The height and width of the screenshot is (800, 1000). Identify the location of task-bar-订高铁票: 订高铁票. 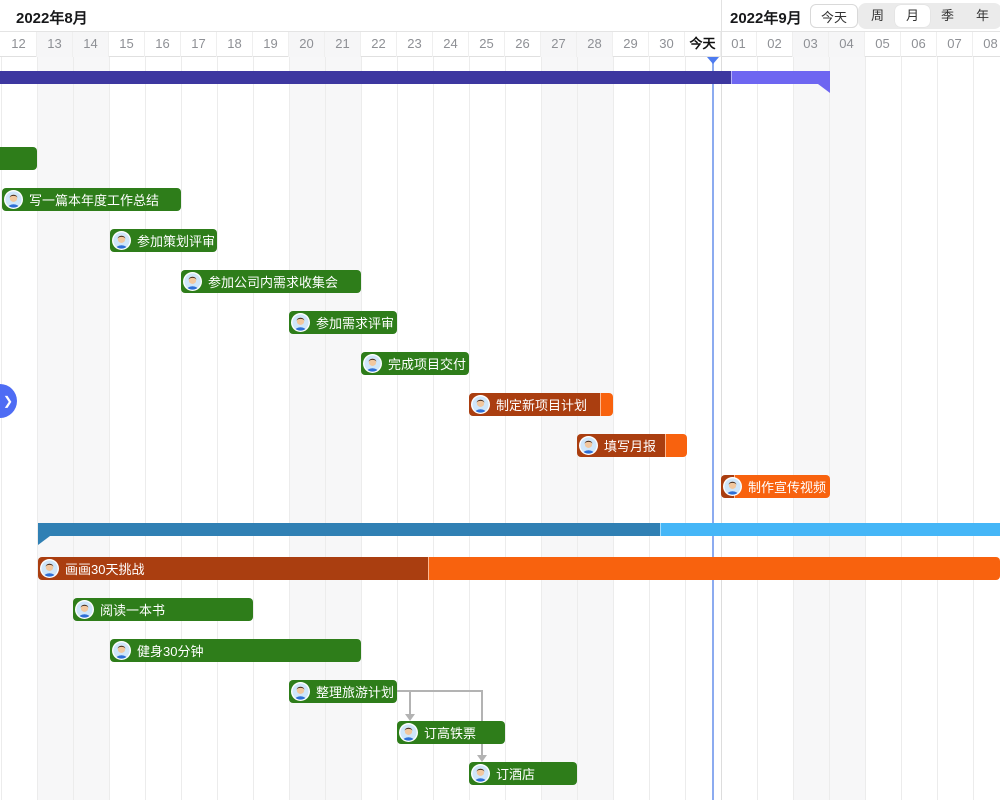
(451, 732).